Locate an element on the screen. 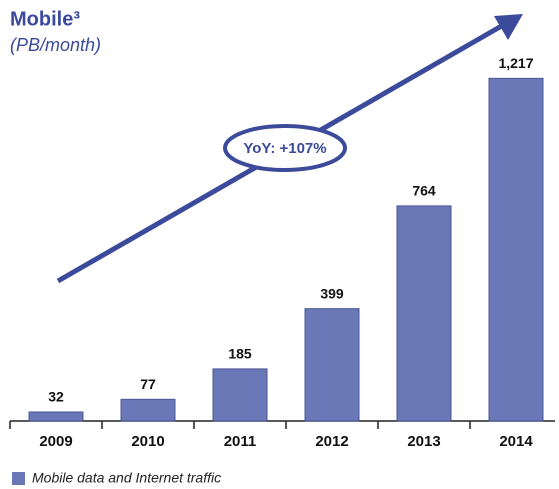  x-tick-label: 2014 is located at coordinates (516, 441).